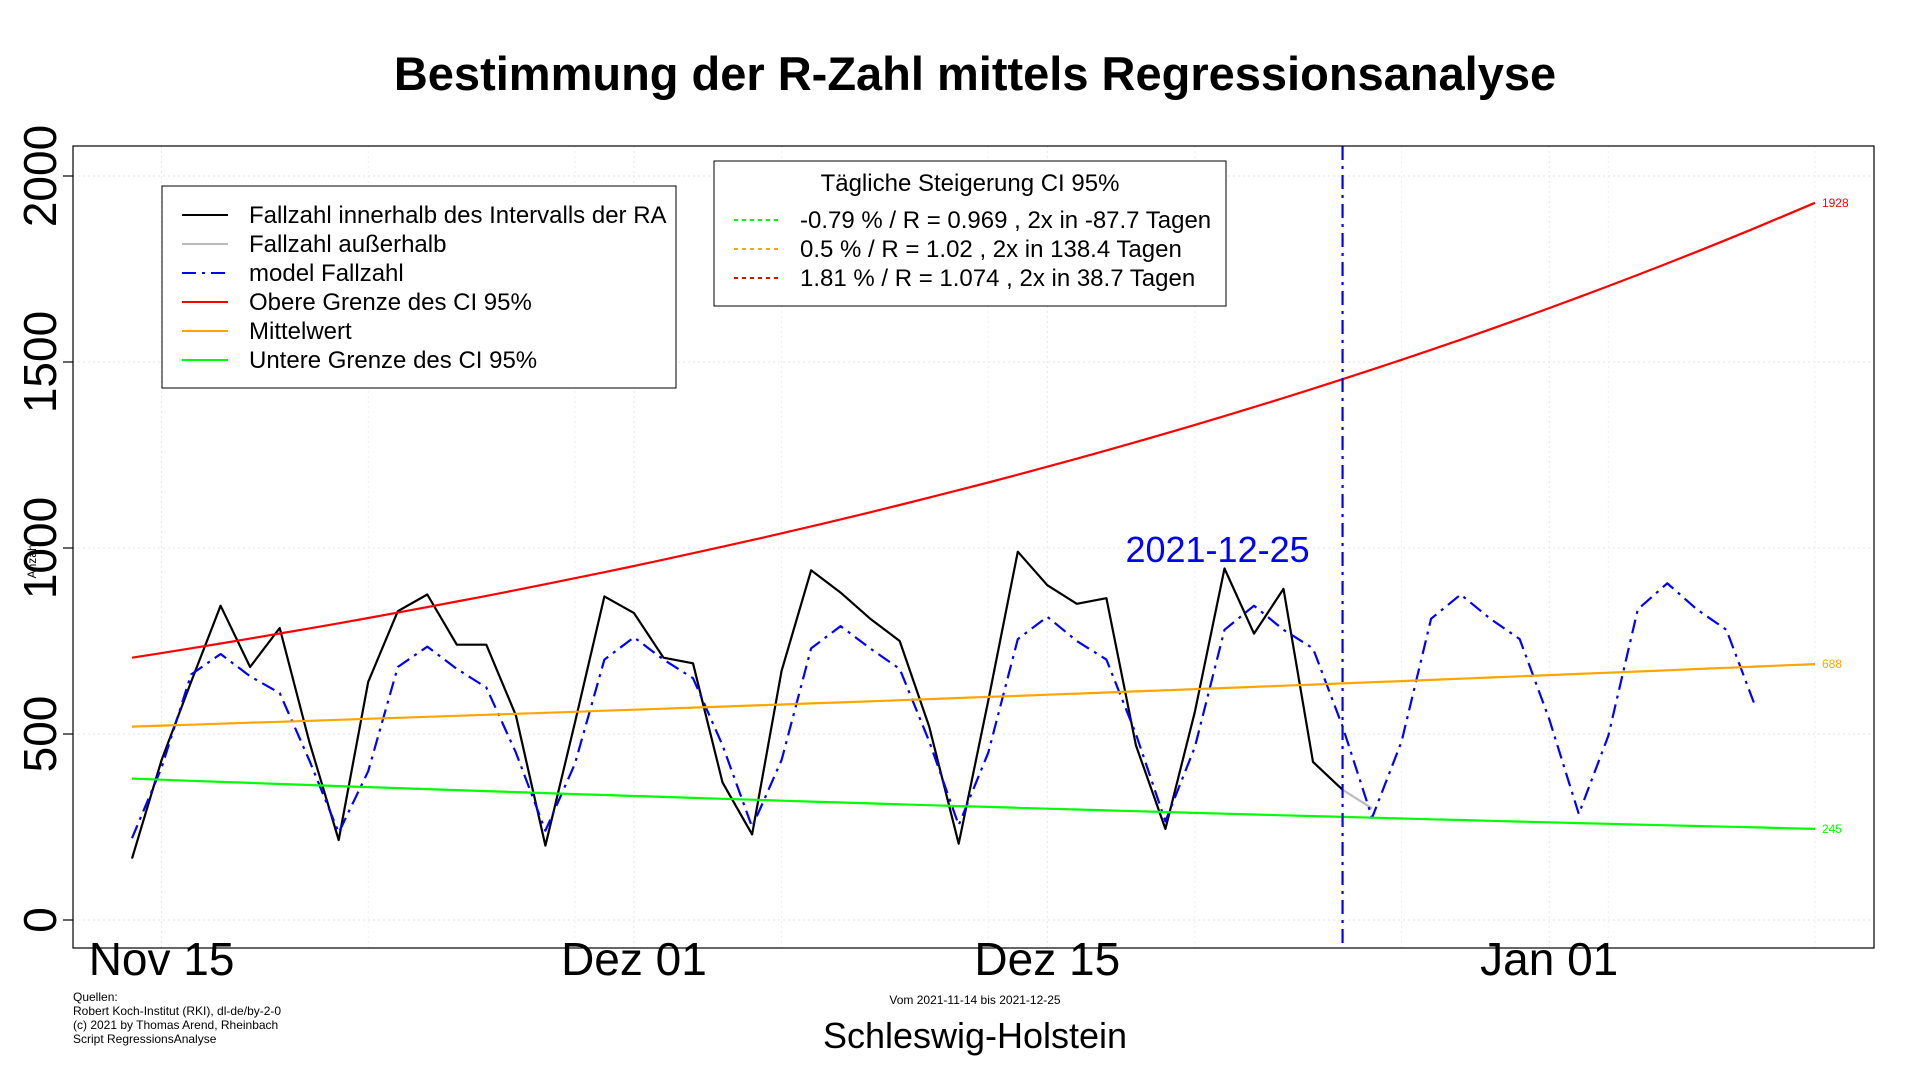 The image size is (1920, 1085). Describe the element at coordinates (975, 1035) in the screenshot. I see `x-axis-label: Schleswig-Holstein` at that location.